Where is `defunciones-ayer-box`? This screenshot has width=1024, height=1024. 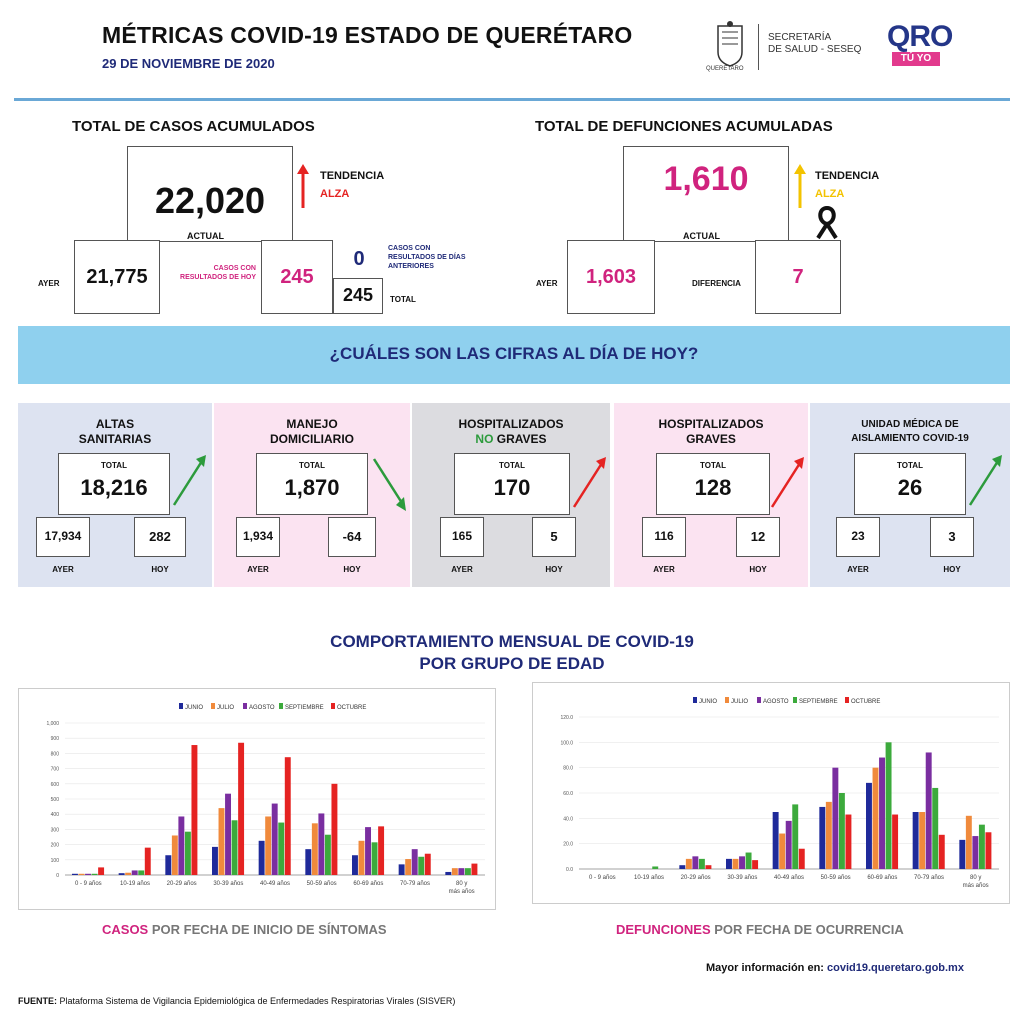 defunciones-ayer-box is located at coordinates (611, 277).